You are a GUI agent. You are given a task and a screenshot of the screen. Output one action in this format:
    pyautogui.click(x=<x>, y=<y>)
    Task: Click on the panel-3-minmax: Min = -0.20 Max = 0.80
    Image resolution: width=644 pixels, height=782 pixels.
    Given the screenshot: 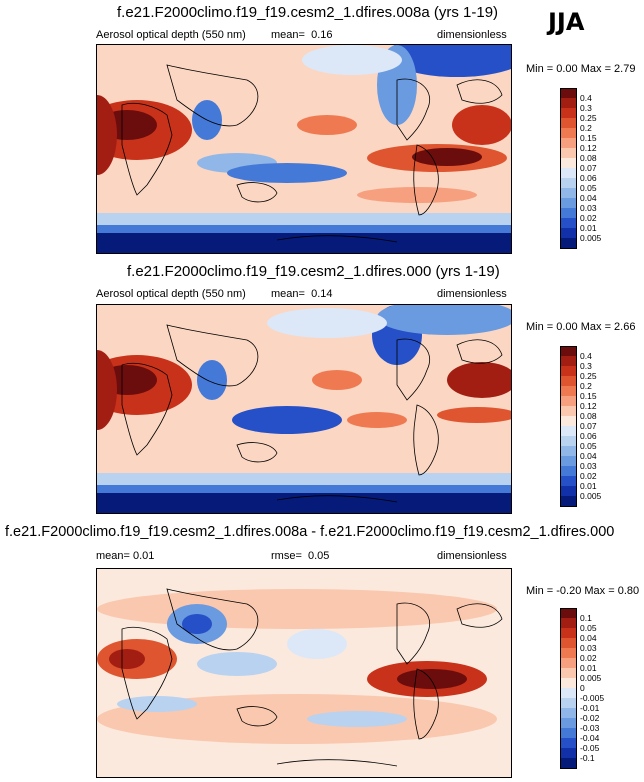 What is the action you would take?
    pyautogui.click(x=583, y=591)
    